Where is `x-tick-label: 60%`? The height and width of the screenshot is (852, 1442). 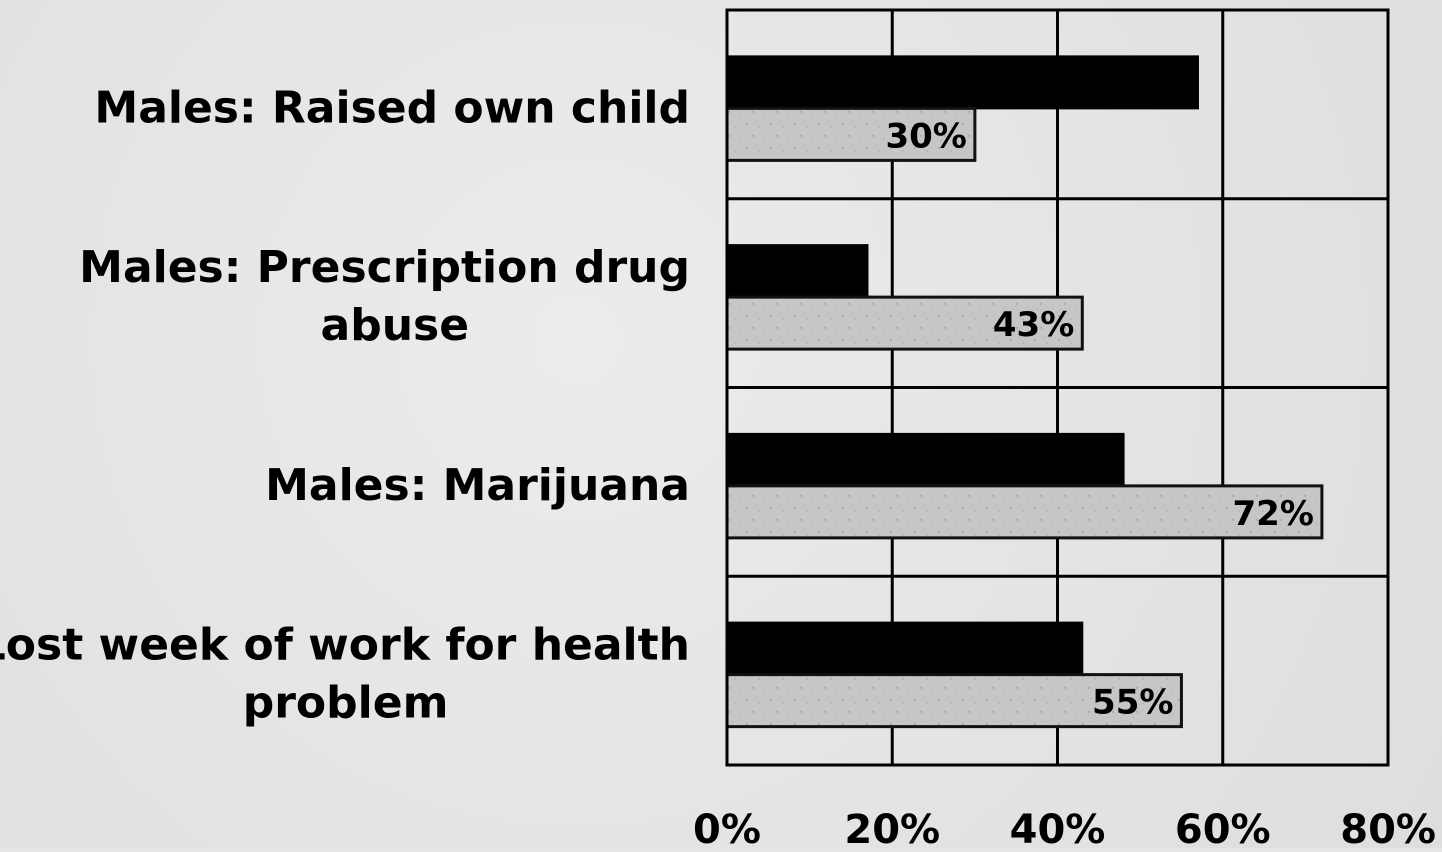
x-tick-label: 60% is located at coordinates (1223, 827).